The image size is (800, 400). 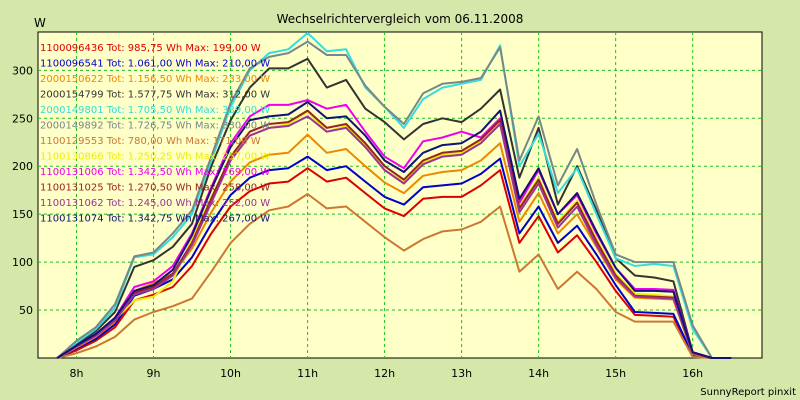 I want to click on x-tick-label: 13h, so click(x=461, y=373).